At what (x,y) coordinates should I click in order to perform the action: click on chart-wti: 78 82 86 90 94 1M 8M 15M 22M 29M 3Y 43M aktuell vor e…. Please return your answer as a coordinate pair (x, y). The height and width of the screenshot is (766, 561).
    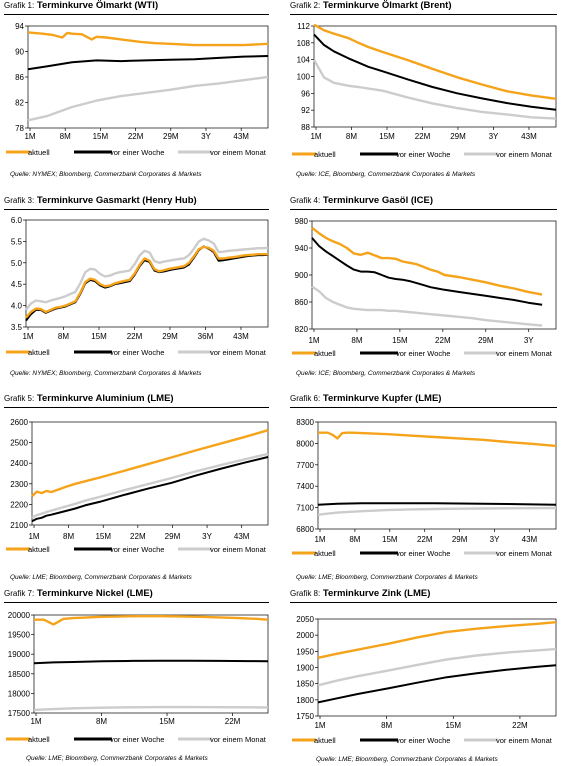
    Looking at the image, I should click on (137, 89).